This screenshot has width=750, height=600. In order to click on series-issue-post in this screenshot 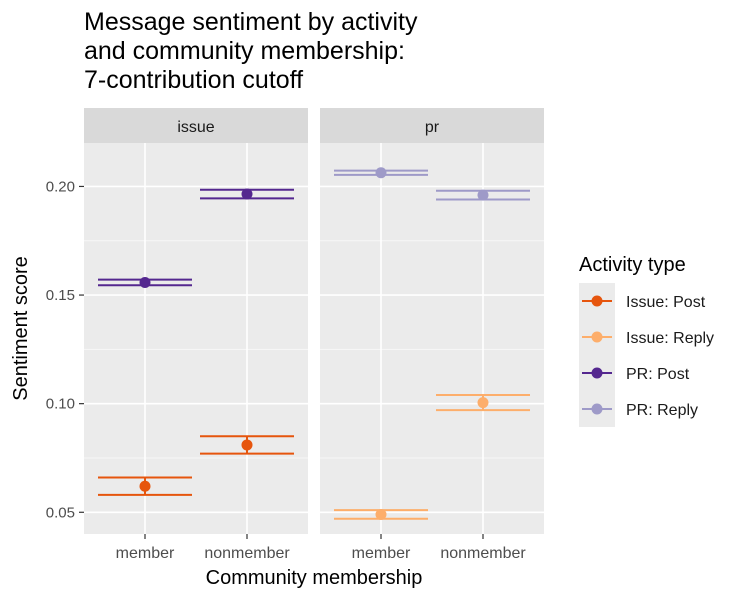, I will do `click(196, 465)`.